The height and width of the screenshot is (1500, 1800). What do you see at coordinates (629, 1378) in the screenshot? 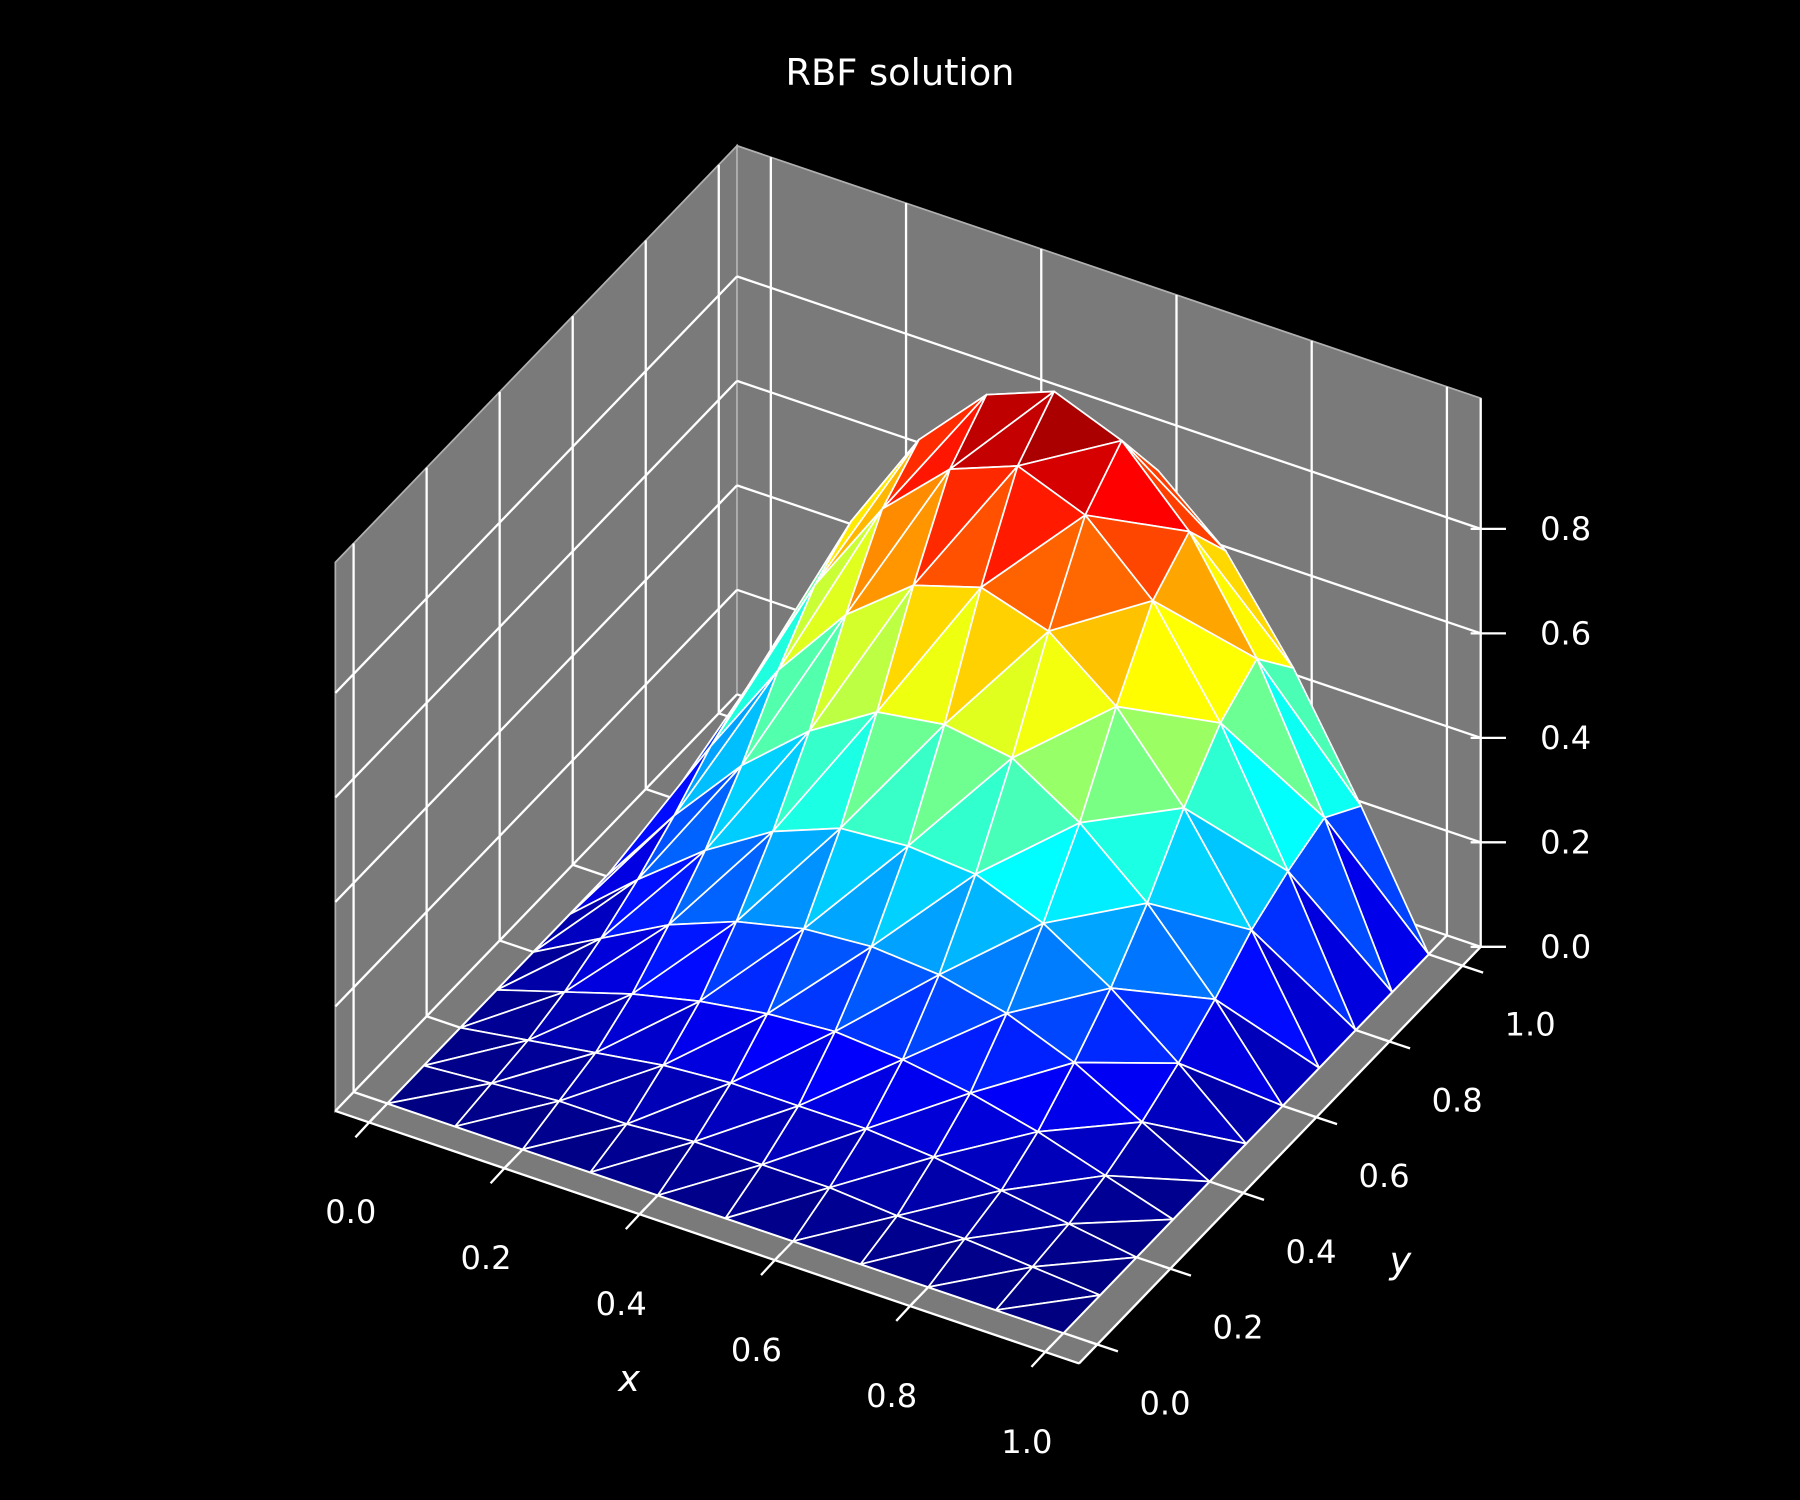
I see `x-axis-label: x` at bounding box center [629, 1378].